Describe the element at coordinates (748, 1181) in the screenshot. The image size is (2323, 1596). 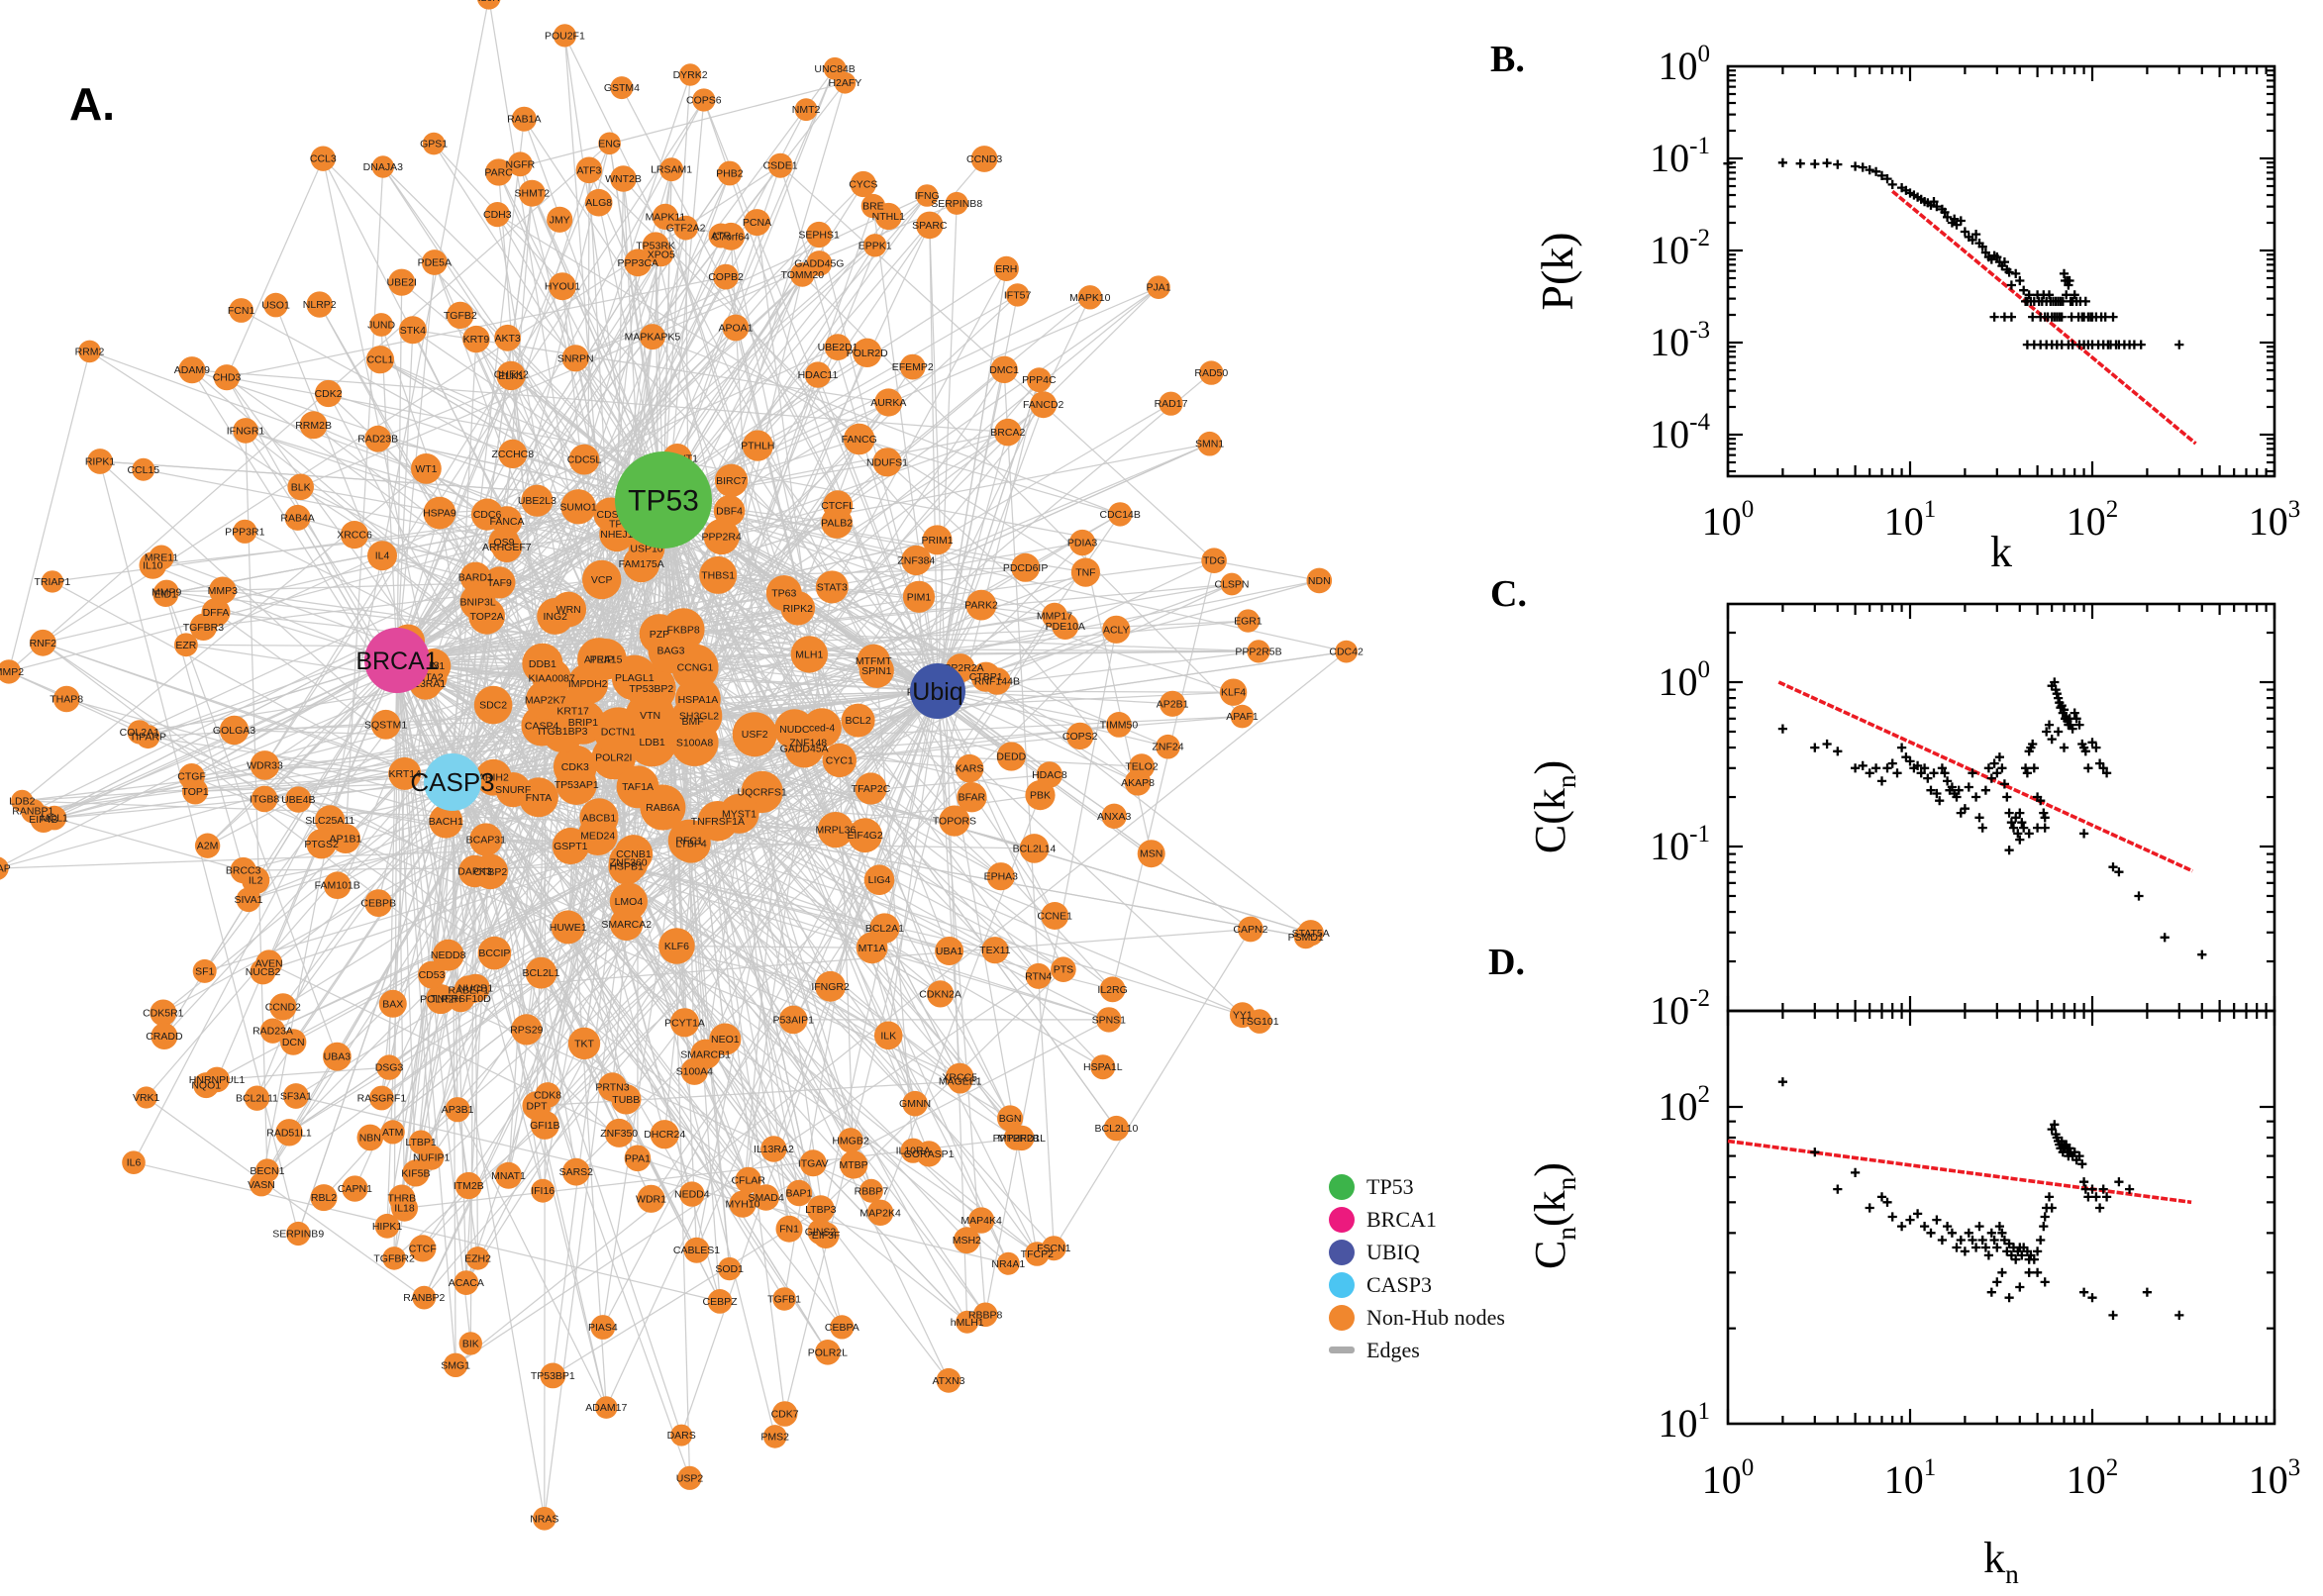
I see `network-node-label: CFLAR` at that location.